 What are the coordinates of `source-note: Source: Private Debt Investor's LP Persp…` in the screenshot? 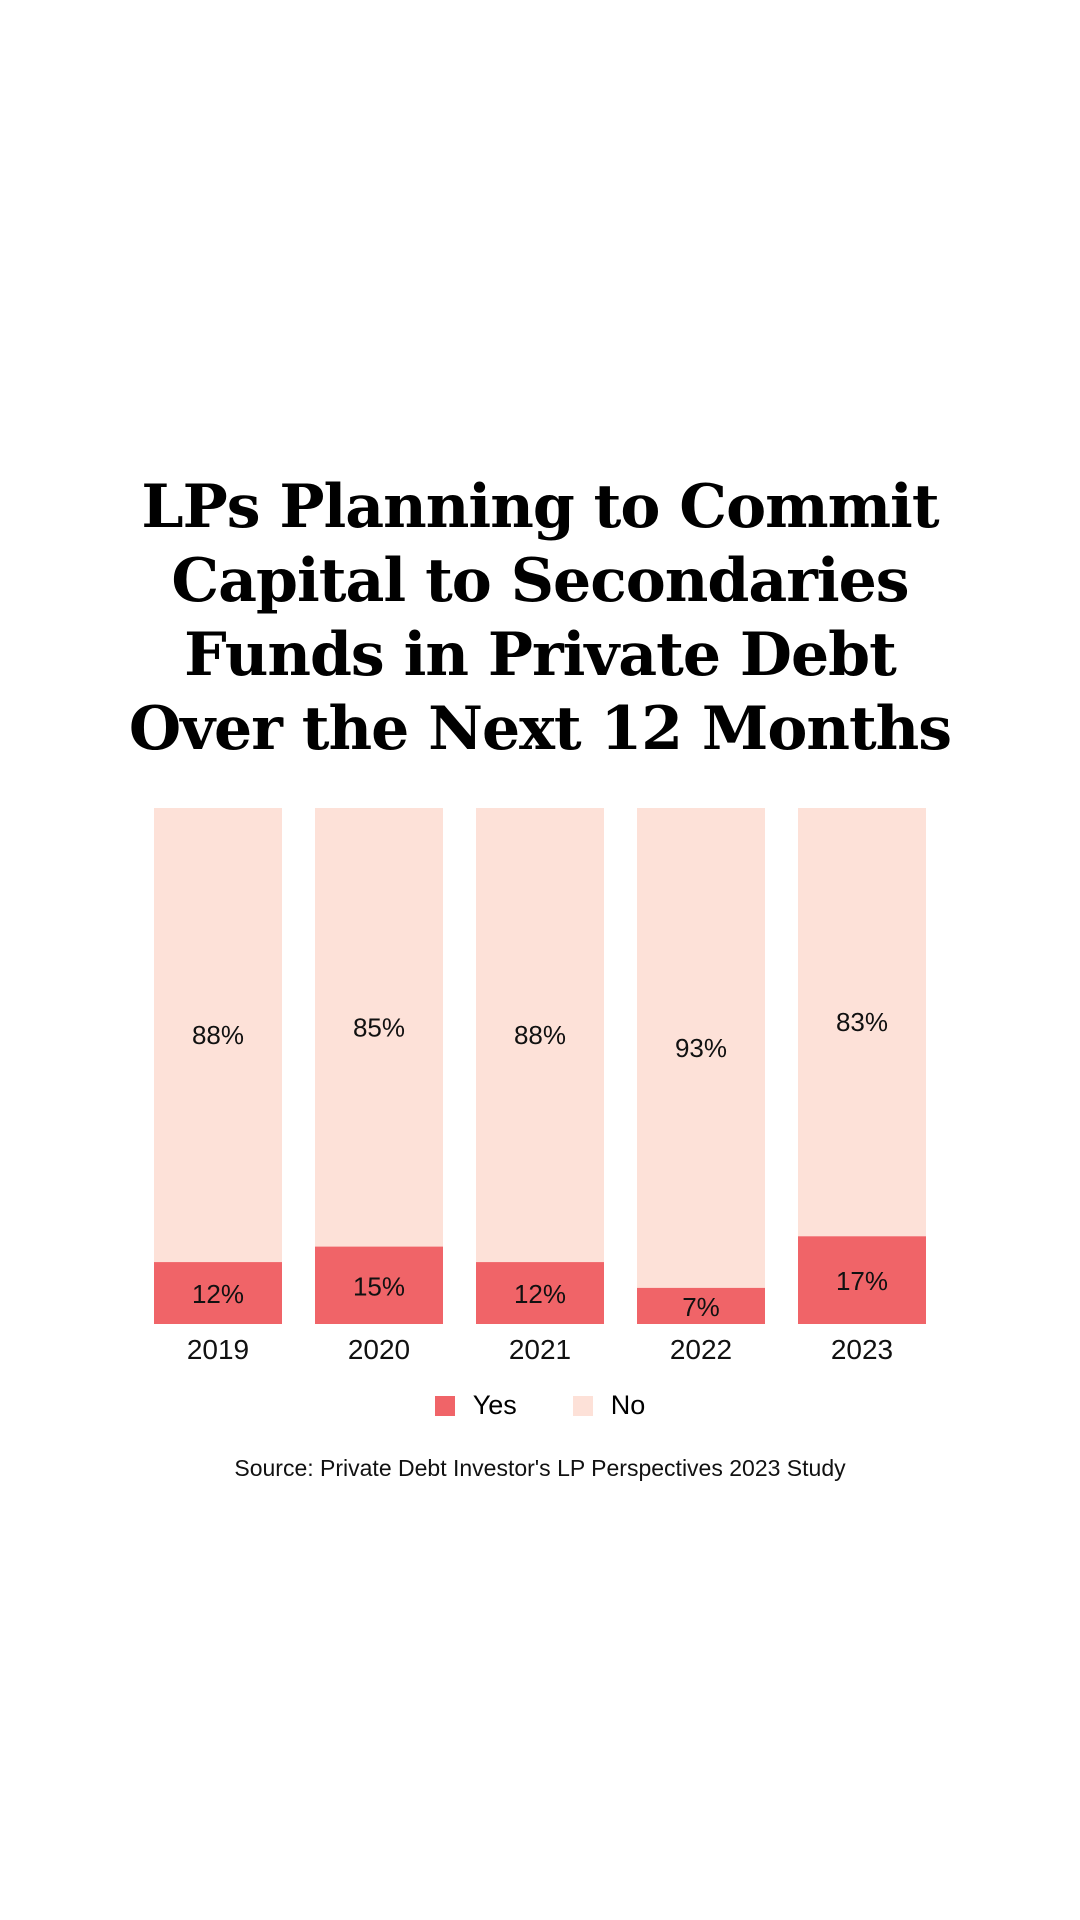 It's located at (540, 1468).